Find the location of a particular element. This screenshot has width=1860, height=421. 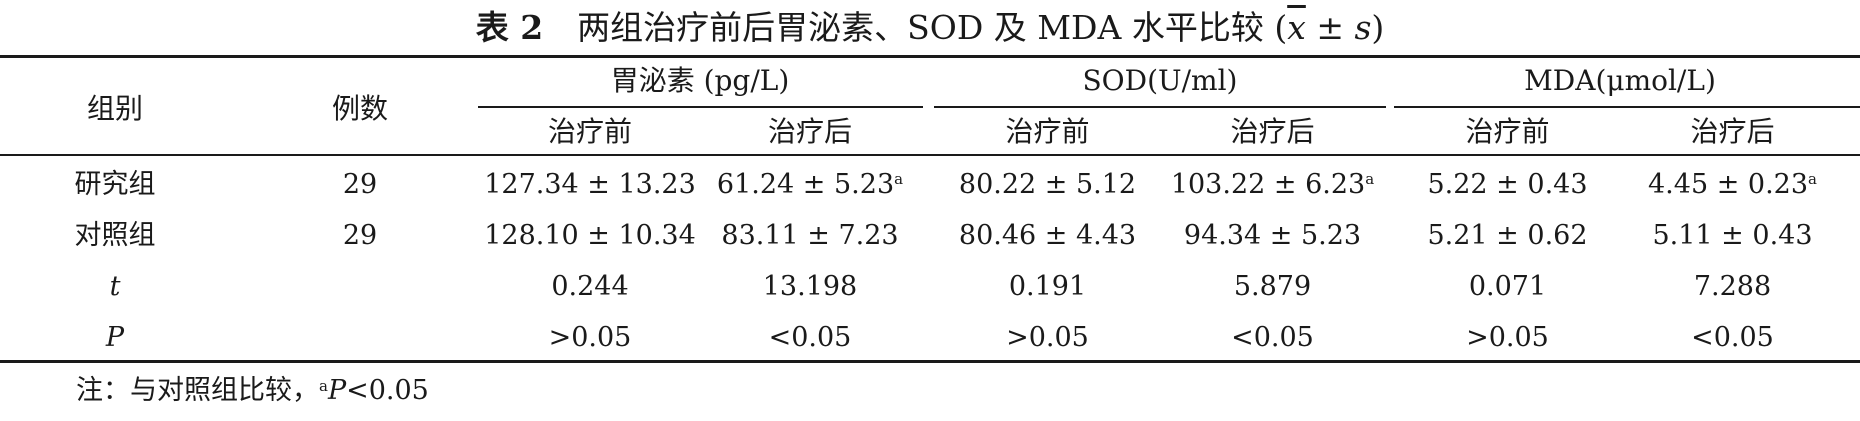

plus-minus: ± is located at coordinates (1330, 27).